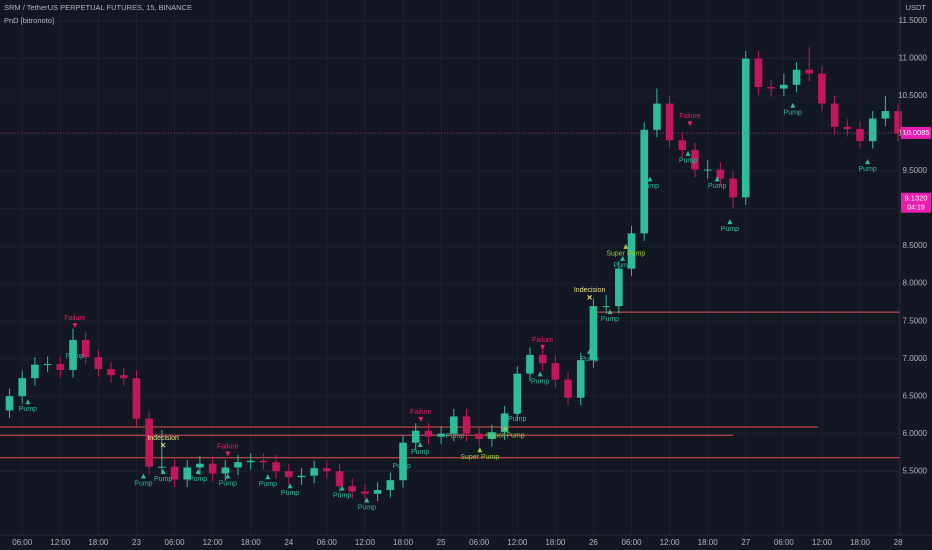 This screenshot has width=932, height=550. What do you see at coordinates (913, 58) in the screenshot?
I see `y-tick-label: 11.0000` at bounding box center [913, 58].